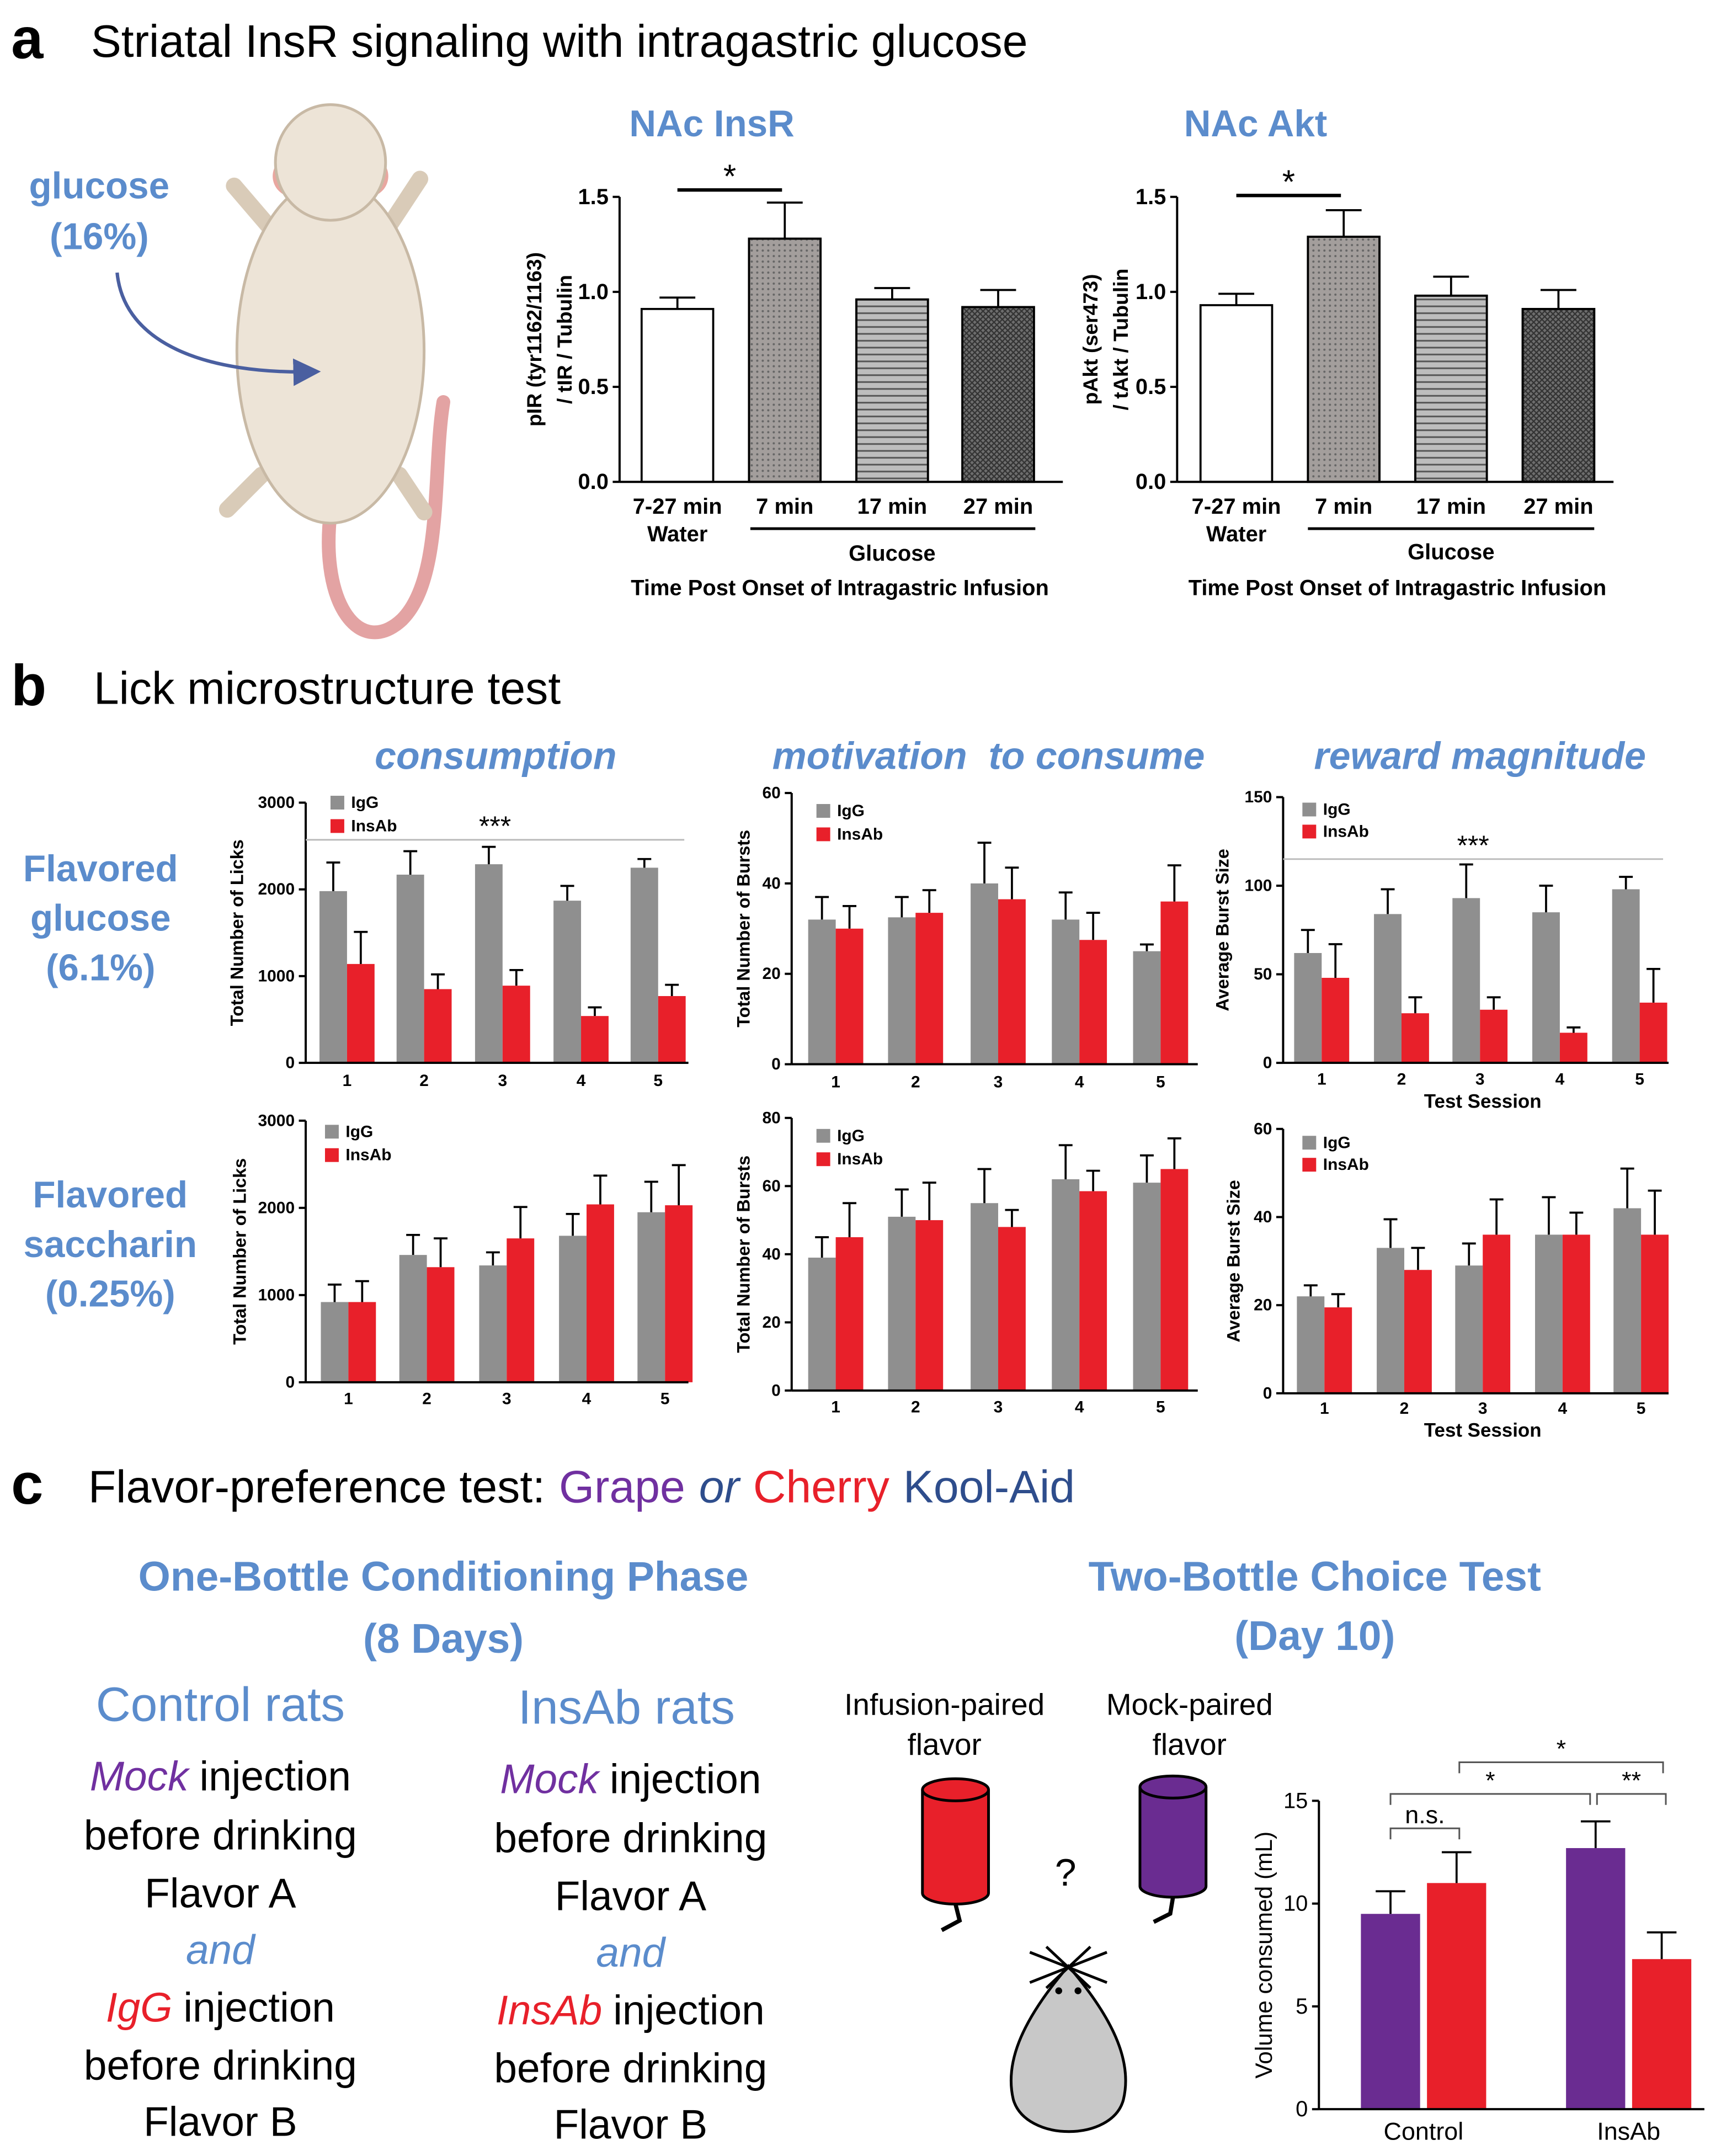 This screenshot has width=1721, height=2156. Describe the element at coordinates (335, 371) in the screenshot. I see `rat-illustration` at that location.